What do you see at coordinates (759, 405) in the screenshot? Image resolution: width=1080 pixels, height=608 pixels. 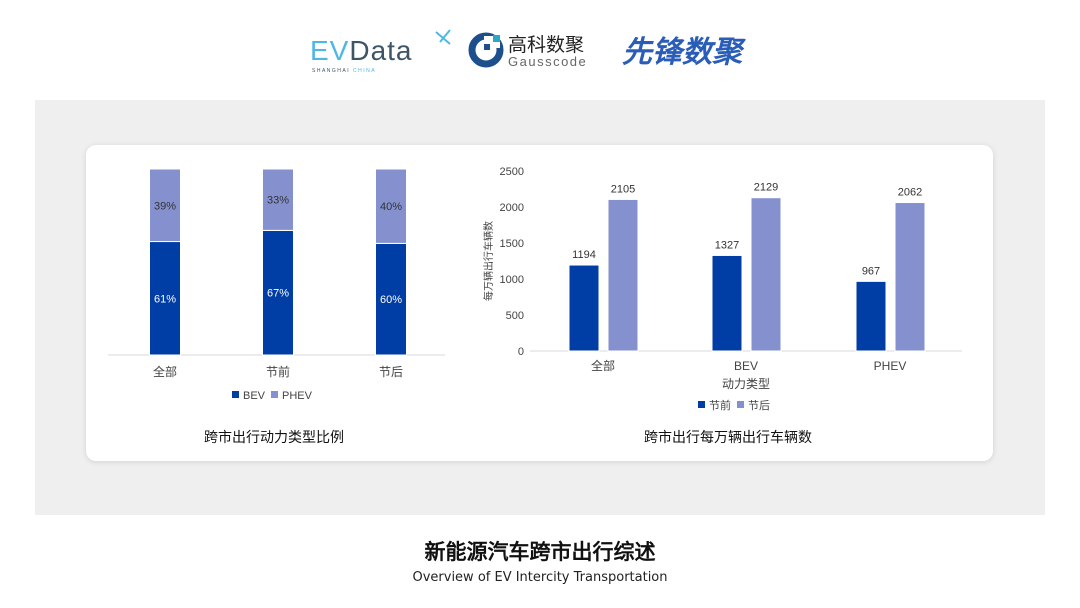 I see `legend-label: 节后` at bounding box center [759, 405].